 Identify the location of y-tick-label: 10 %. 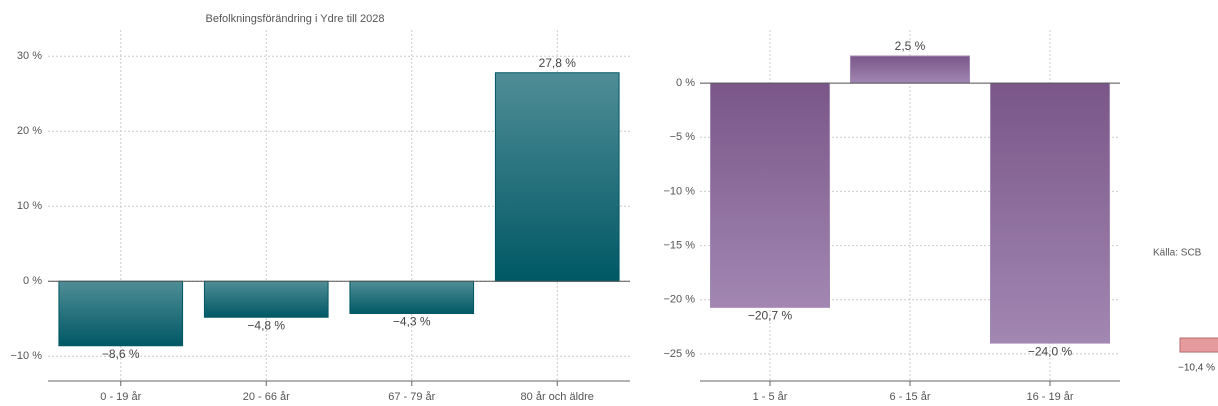
(29, 206).